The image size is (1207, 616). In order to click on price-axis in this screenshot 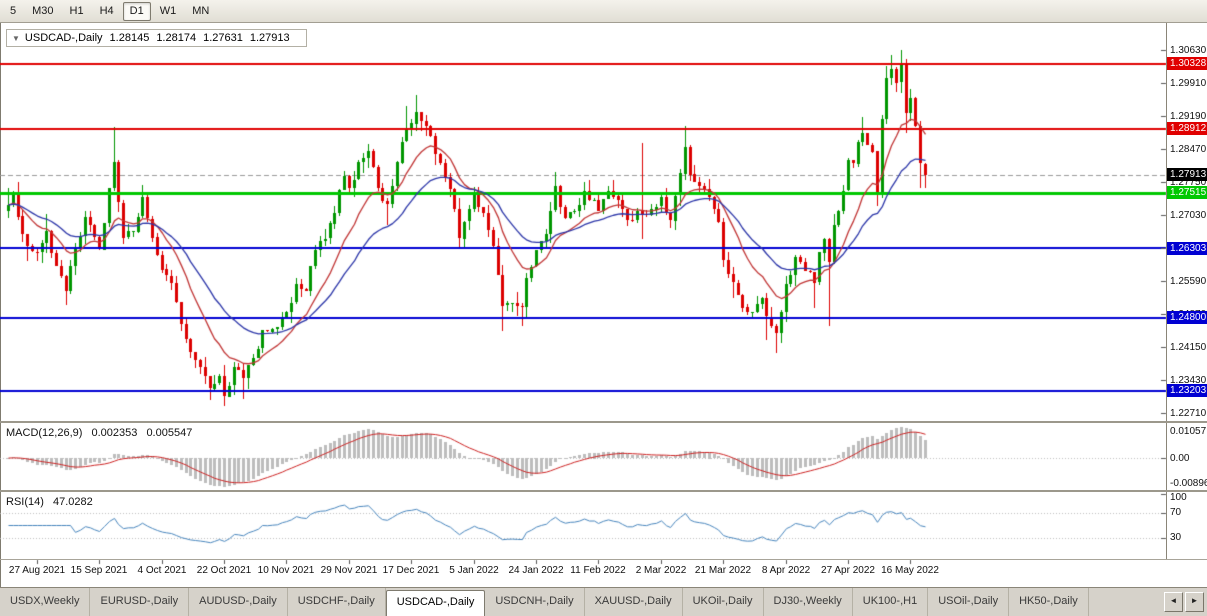, I will do `click(1186, 291)`.